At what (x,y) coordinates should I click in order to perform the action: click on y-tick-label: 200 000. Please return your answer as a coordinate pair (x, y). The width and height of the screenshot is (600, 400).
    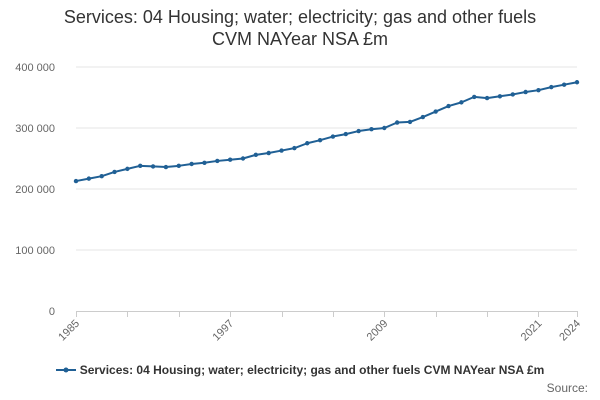
    Looking at the image, I should click on (35, 190).